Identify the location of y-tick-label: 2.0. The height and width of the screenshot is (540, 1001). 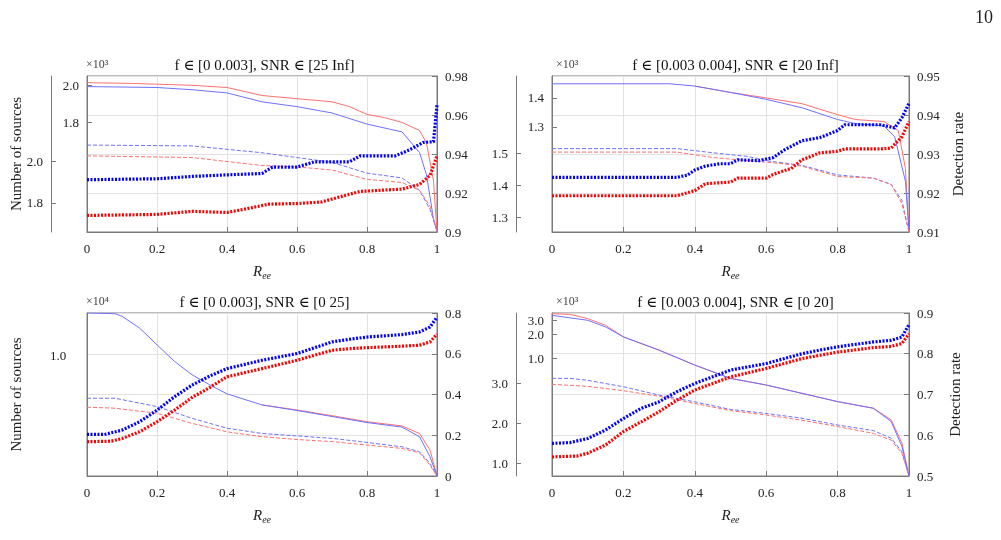
(535, 334).